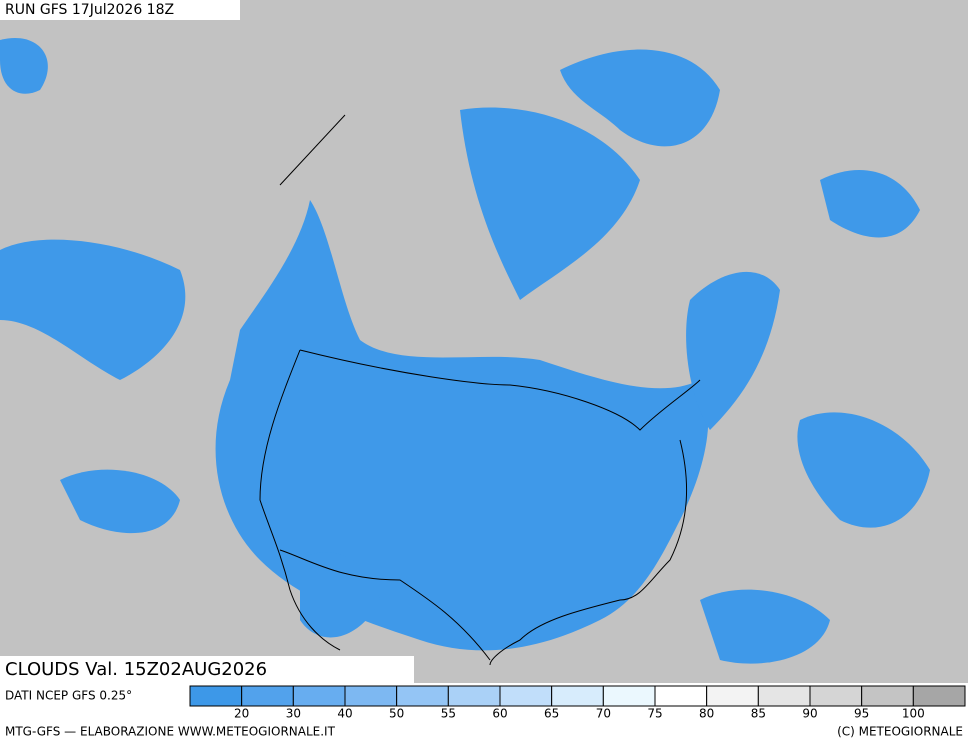 This screenshot has height=745, width=968. What do you see at coordinates (499, 714) in the screenshot?
I see `legend-label: 60` at bounding box center [499, 714].